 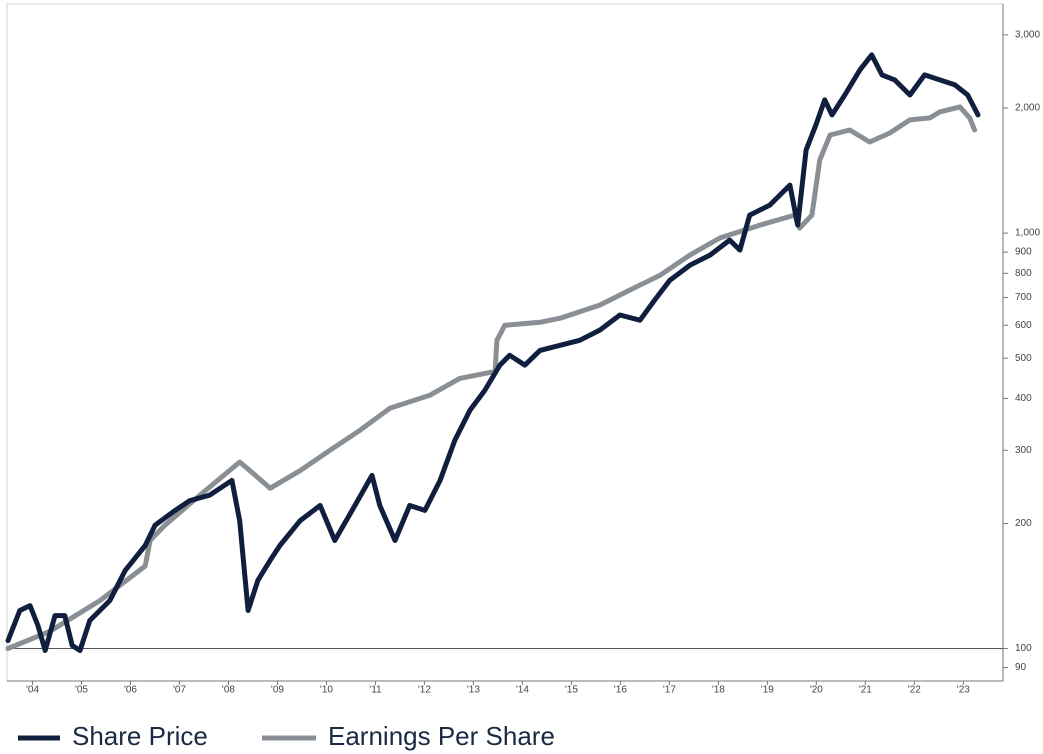 What do you see at coordinates (1023, 358) in the screenshot?
I see `y-tick-label: 500` at bounding box center [1023, 358].